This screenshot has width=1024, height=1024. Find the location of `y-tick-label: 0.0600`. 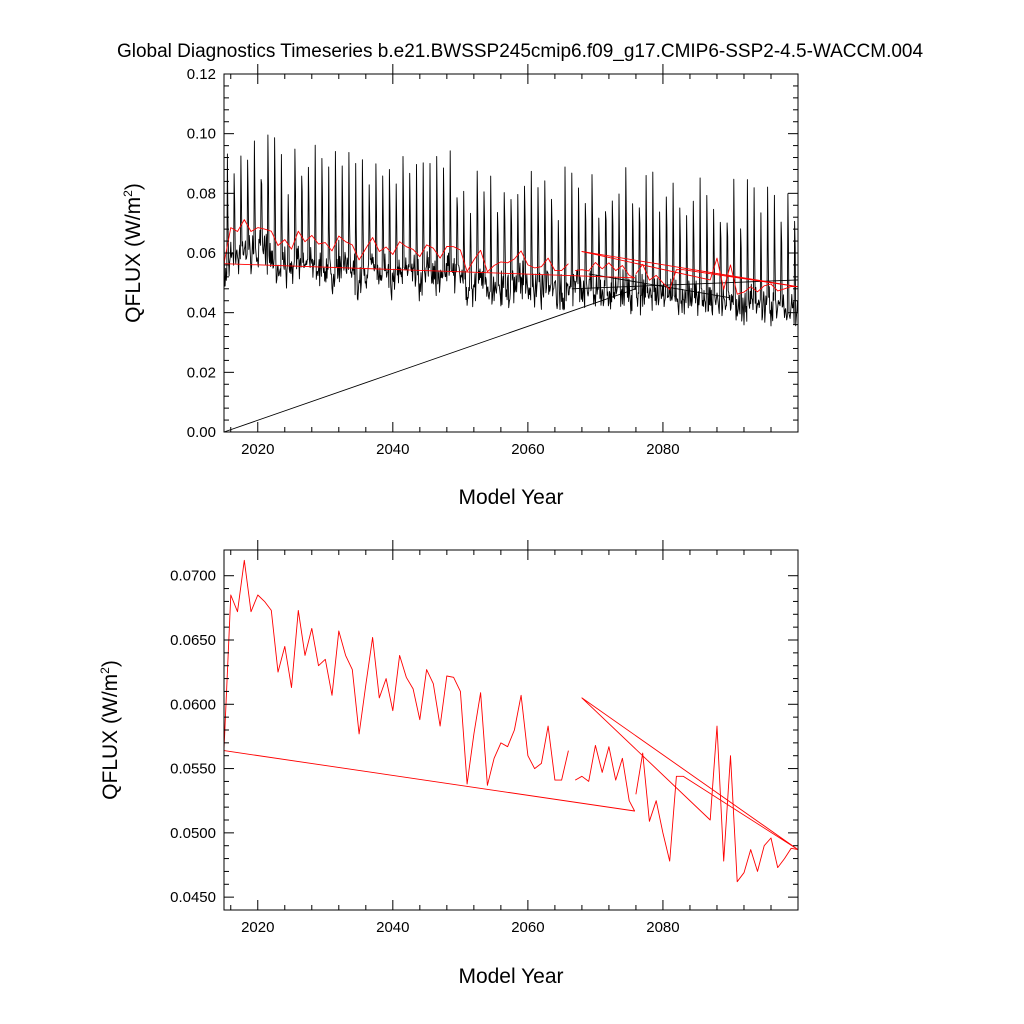

y-tick-label: 0.0600 is located at coordinates (193, 704).